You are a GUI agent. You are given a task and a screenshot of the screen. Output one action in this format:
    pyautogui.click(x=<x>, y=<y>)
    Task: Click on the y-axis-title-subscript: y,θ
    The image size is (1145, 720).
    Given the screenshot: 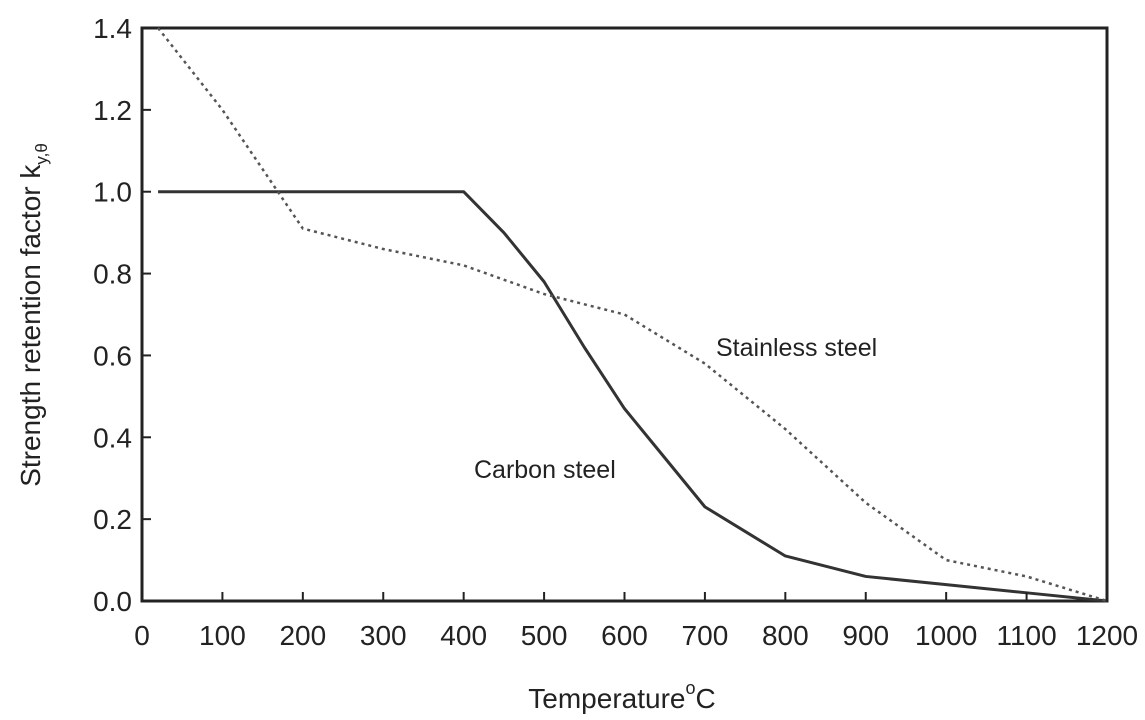 What is the action you would take?
    pyautogui.click(x=41, y=153)
    